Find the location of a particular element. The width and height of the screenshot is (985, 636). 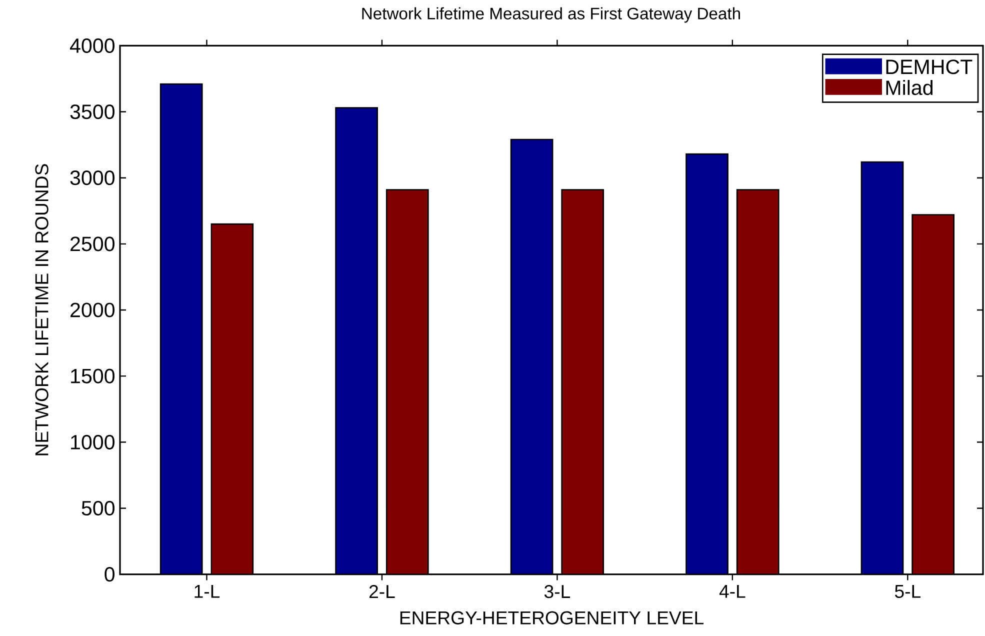

y-tick-label: 1500 is located at coordinates (92, 376).